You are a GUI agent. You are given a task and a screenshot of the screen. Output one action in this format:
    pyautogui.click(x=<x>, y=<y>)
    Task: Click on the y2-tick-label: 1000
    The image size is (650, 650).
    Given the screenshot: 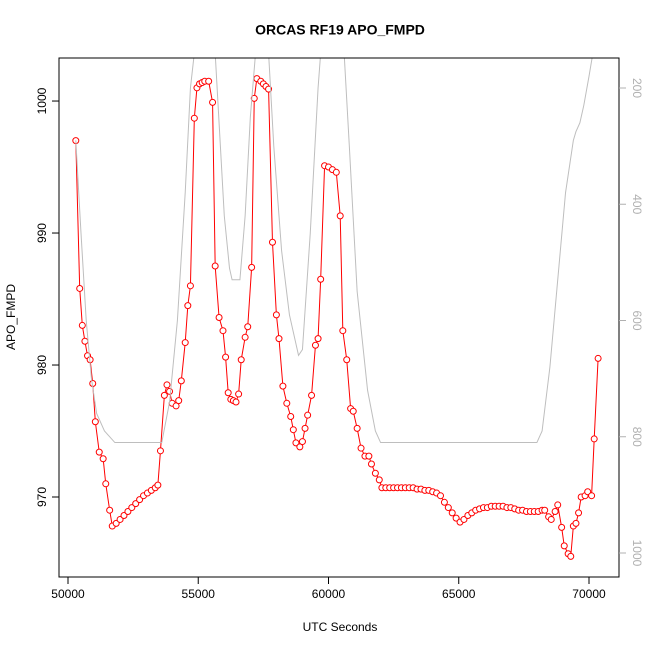 What is the action you would take?
    pyautogui.click(x=637, y=553)
    